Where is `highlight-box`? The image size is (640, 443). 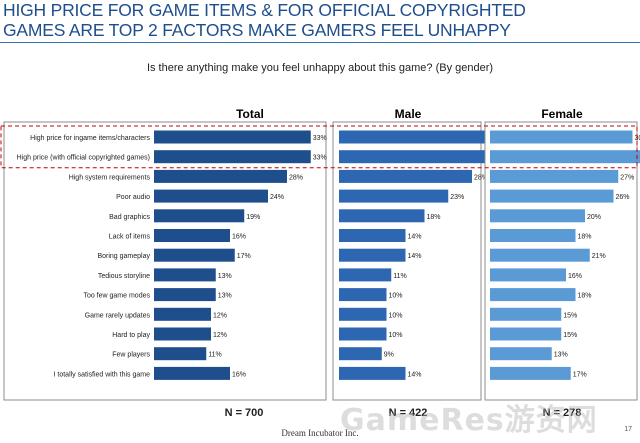 highlight-box is located at coordinates (319, 147).